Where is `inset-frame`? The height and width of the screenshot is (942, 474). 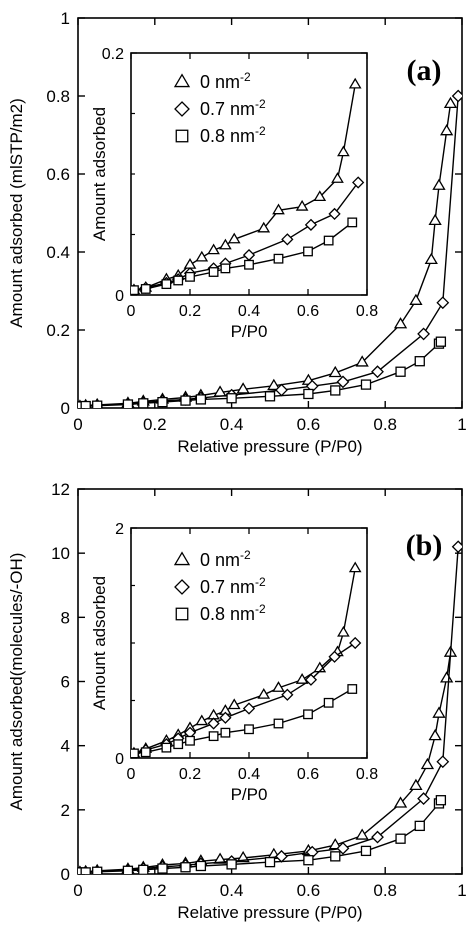 inset-frame is located at coordinates (249, 643).